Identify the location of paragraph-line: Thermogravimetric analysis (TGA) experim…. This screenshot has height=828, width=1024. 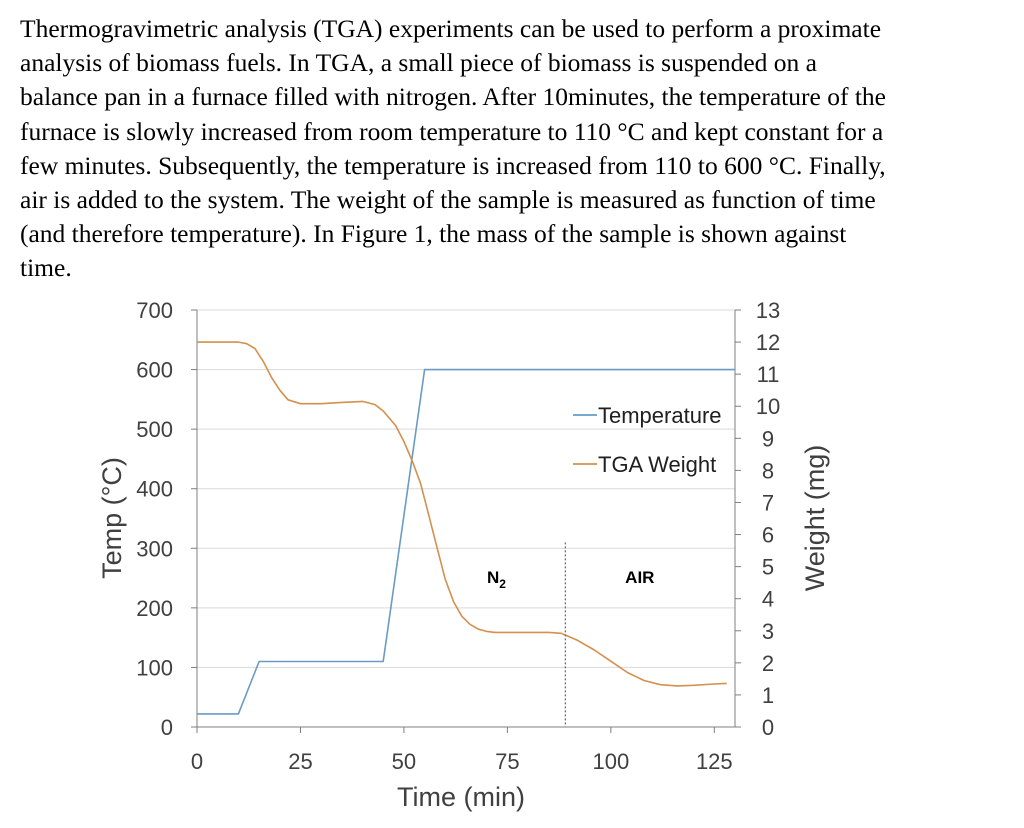
(451, 28).